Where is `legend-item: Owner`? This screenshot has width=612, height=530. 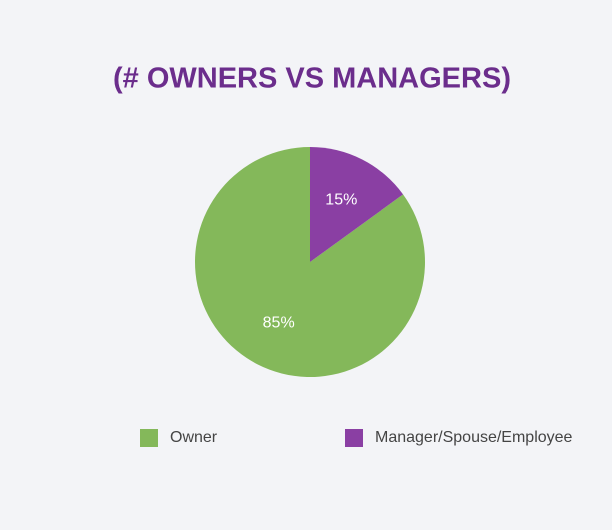
legend-item: Owner is located at coordinates (235, 438).